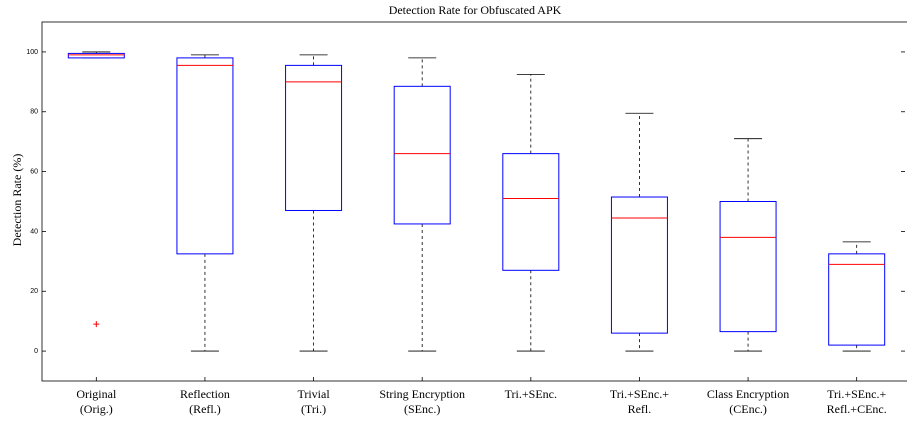 This screenshot has width=907, height=426. Describe the element at coordinates (34, 231) in the screenshot. I see `y-tick-label: 40` at that location.